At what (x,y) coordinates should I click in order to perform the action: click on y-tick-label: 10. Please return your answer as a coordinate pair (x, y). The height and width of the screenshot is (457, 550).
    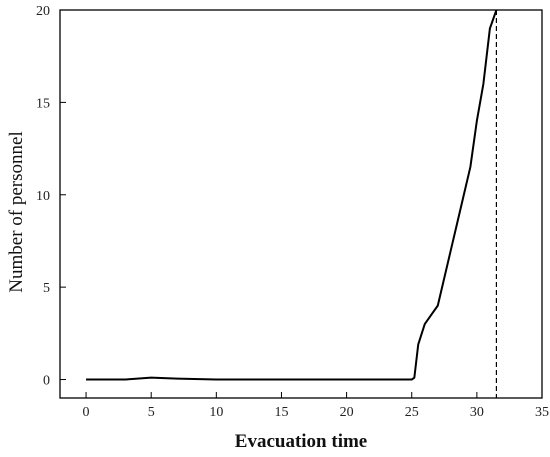
    Looking at the image, I should click on (43, 196).